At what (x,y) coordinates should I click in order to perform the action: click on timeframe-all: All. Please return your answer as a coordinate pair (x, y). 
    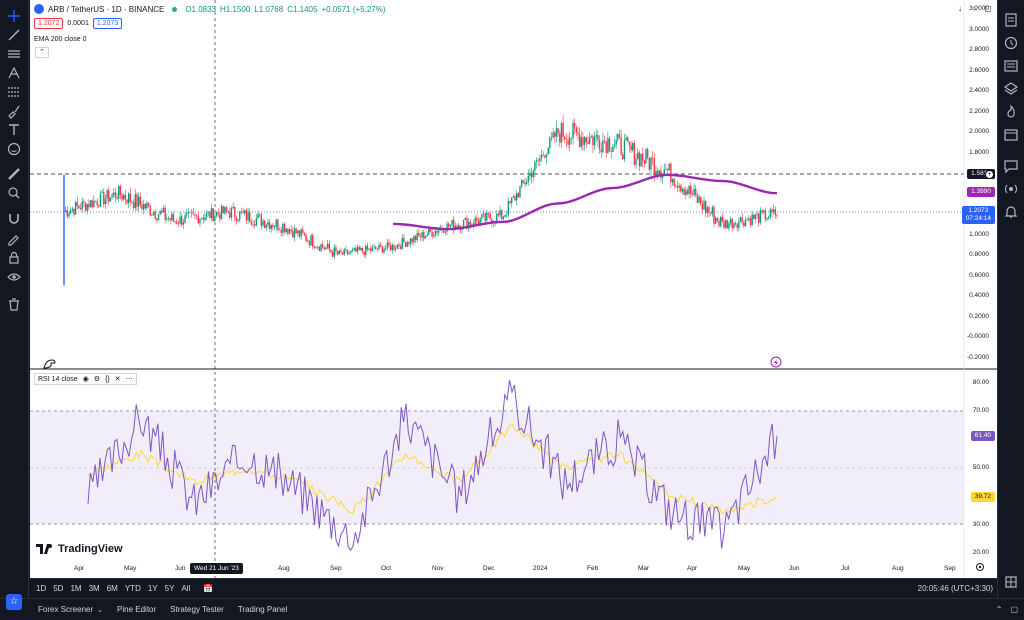
    Looking at the image, I should click on (186, 588).